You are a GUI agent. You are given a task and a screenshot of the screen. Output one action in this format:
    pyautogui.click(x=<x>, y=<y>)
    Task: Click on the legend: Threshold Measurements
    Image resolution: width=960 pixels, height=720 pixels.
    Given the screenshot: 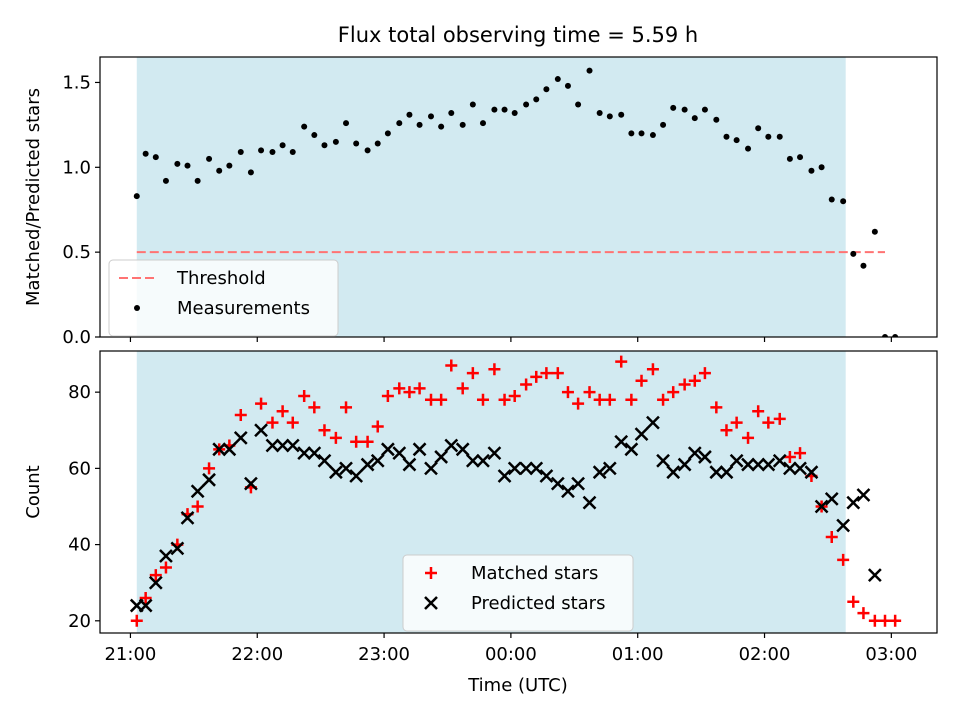 What is the action you would take?
    pyautogui.click(x=223, y=298)
    